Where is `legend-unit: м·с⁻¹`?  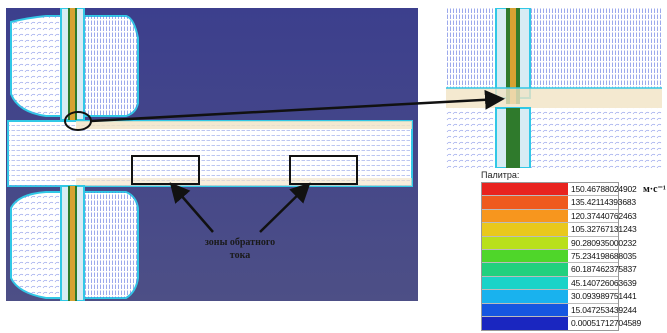
legend-unit: м·с⁻¹ is located at coordinates (654, 189).